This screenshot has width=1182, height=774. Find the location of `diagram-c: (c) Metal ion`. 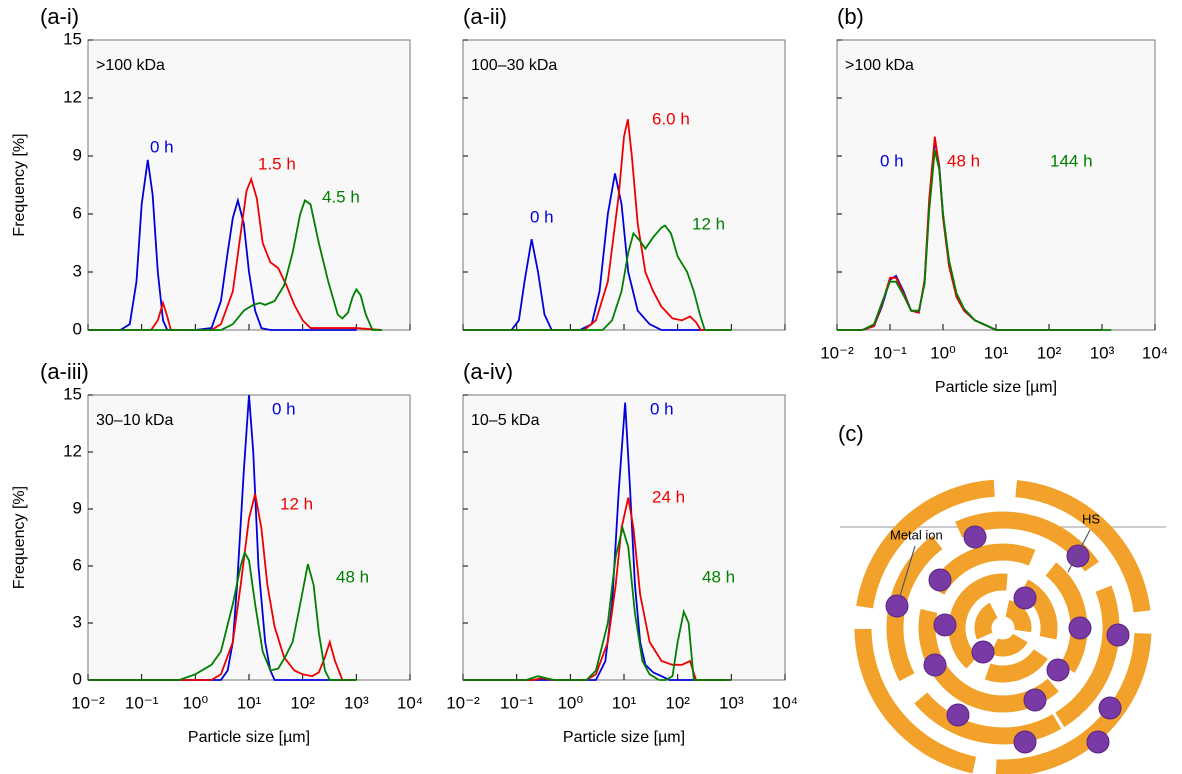

diagram-c: (c) Metal ion is located at coordinates (1002, 597).